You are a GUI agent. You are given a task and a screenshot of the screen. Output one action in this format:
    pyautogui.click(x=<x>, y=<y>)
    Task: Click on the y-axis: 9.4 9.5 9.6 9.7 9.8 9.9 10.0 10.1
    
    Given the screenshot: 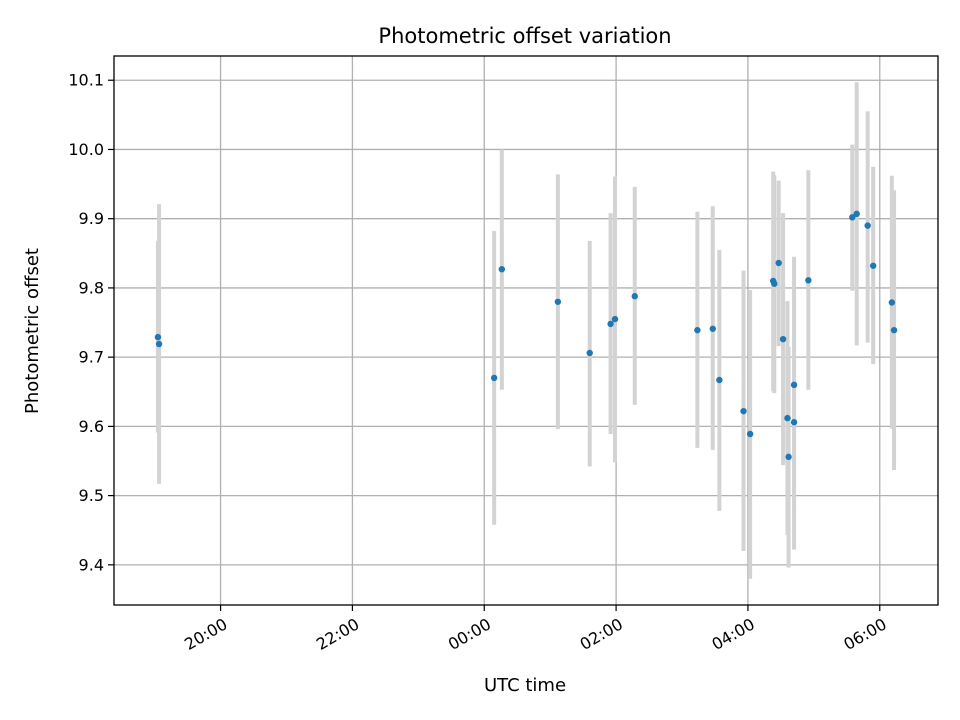 What is the action you would take?
    pyautogui.click(x=91, y=322)
    